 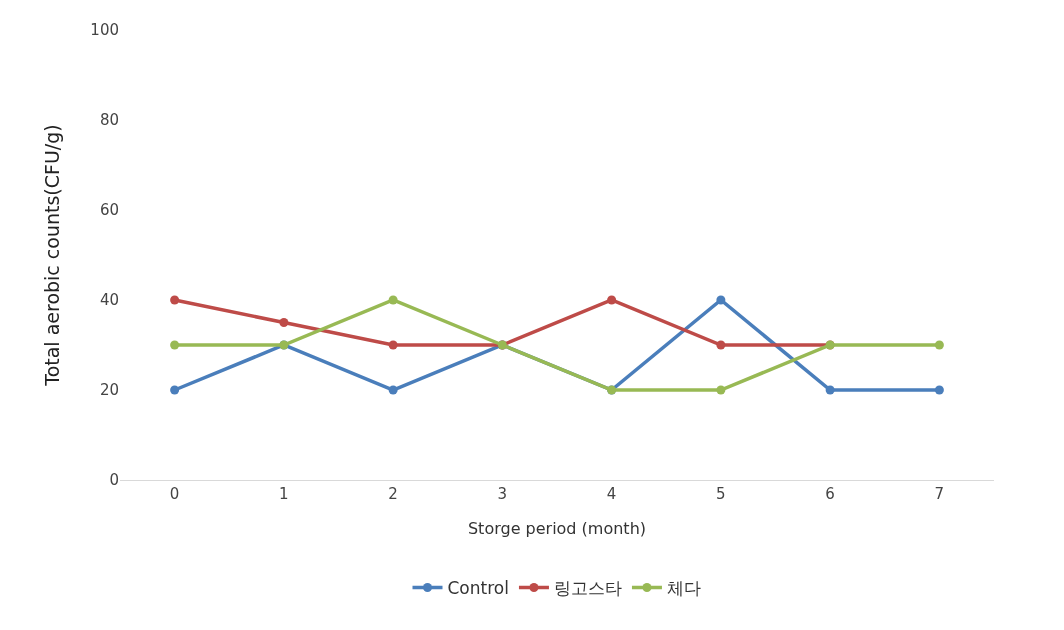 I want to click on y-axis-title: Total aerobic counts(CFU/g), so click(x=52, y=255).